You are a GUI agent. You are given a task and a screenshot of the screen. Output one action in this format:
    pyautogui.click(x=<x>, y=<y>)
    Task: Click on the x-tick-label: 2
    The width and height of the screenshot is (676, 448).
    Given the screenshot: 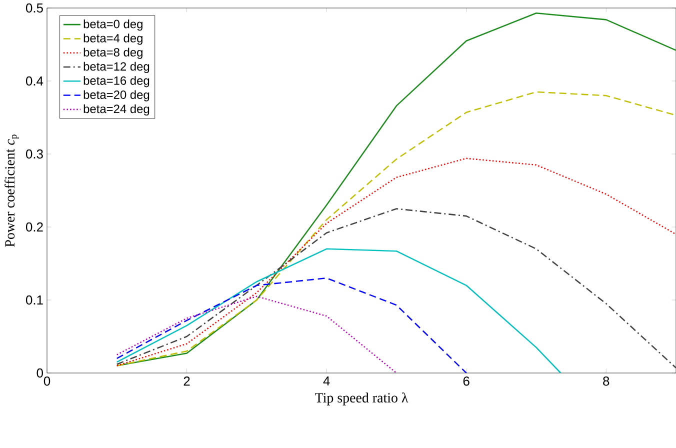 What is the action you would take?
    pyautogui.click(x=187, y=381)
    